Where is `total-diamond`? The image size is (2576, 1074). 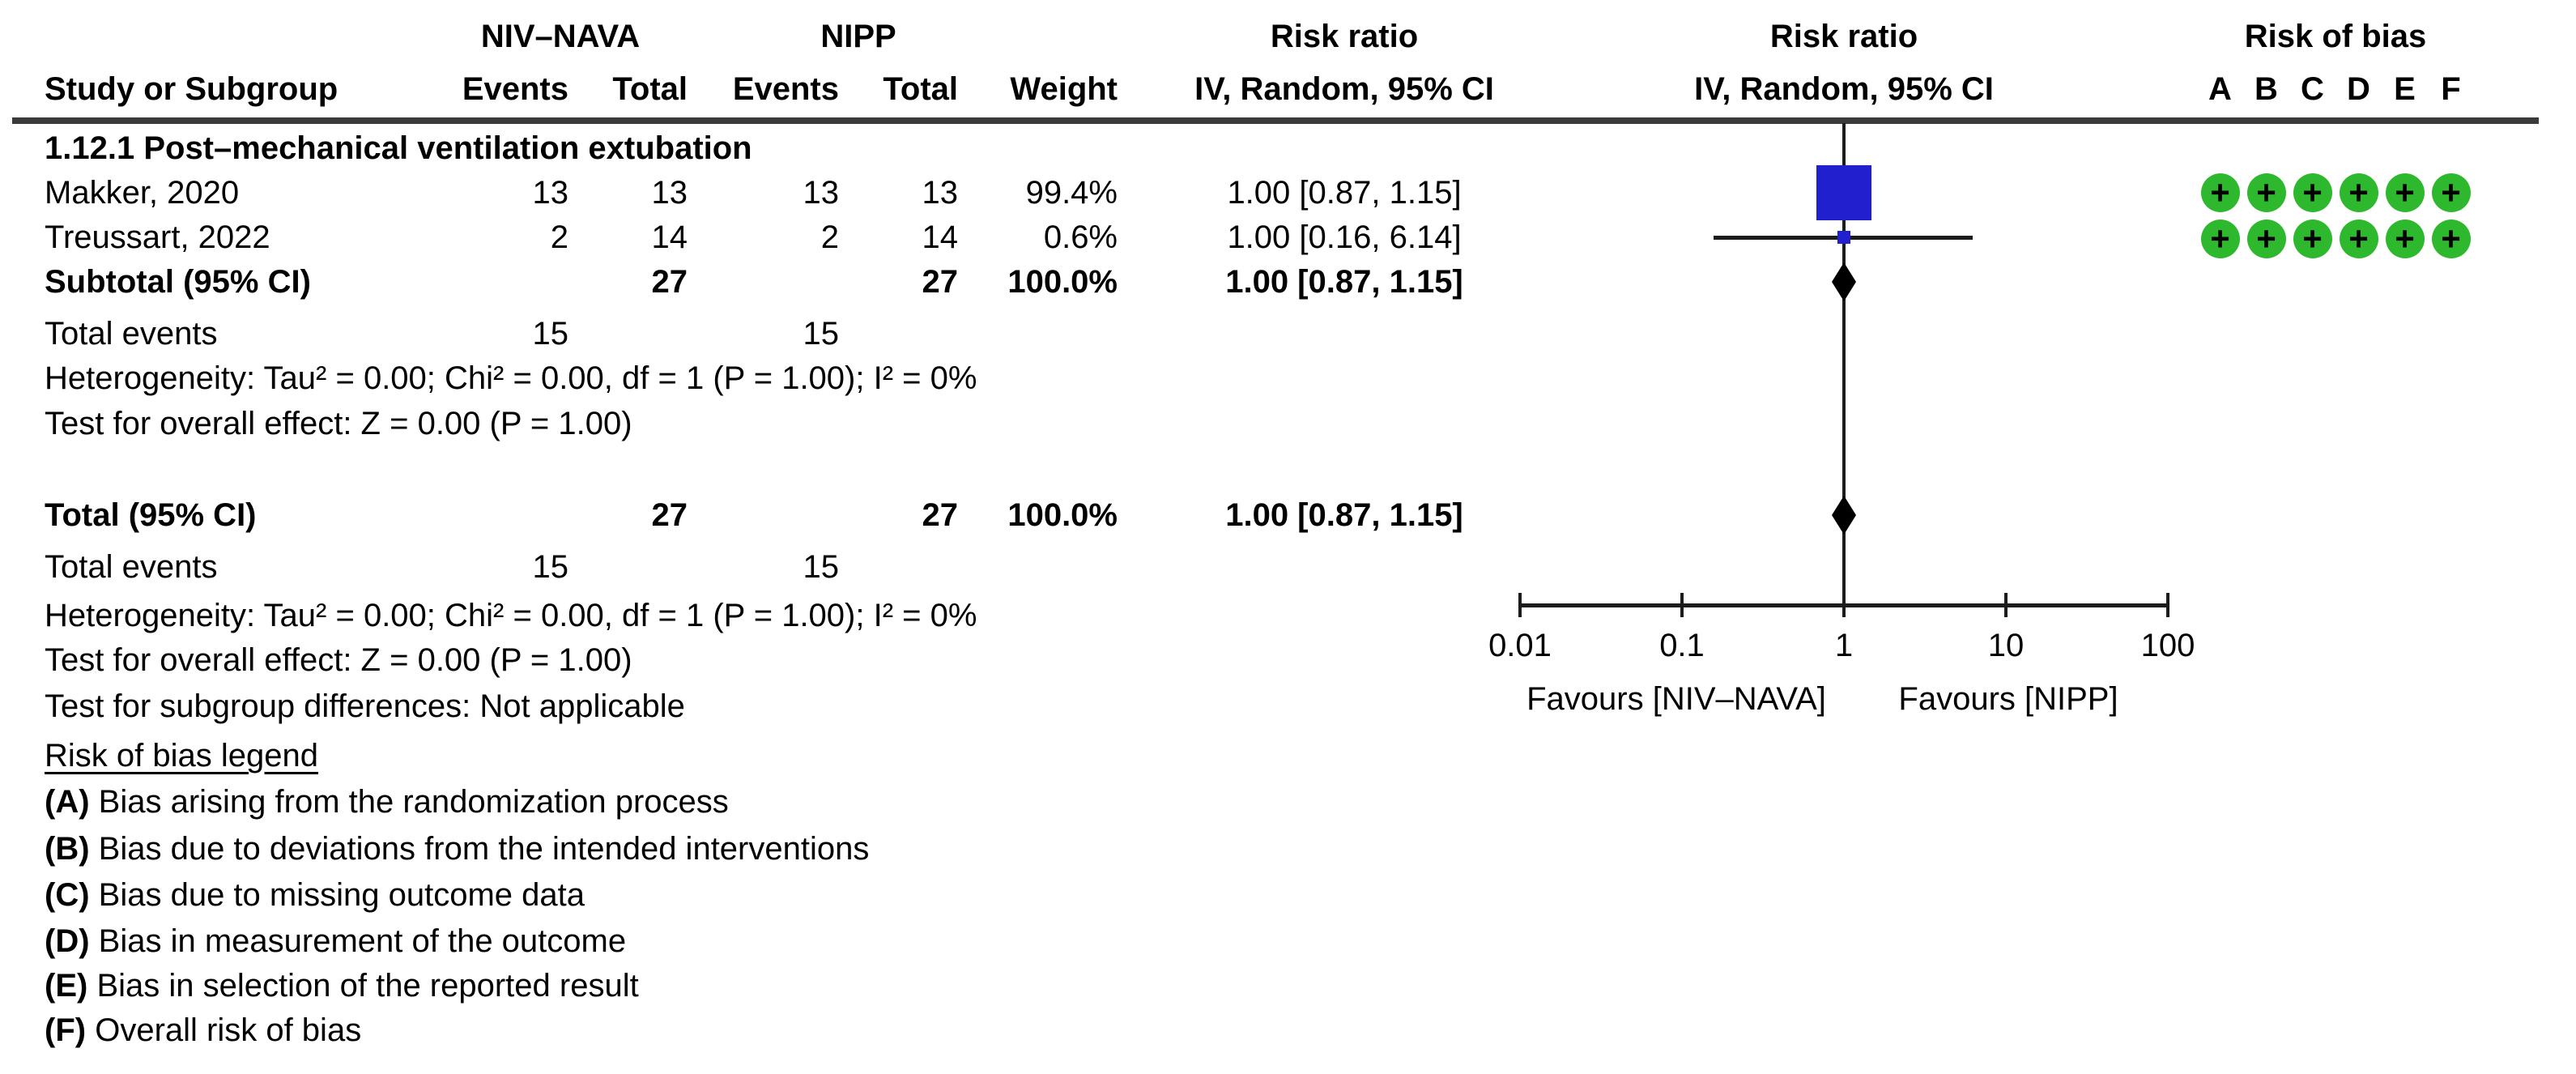 total-diamond is located at coordinates (1844, 516).